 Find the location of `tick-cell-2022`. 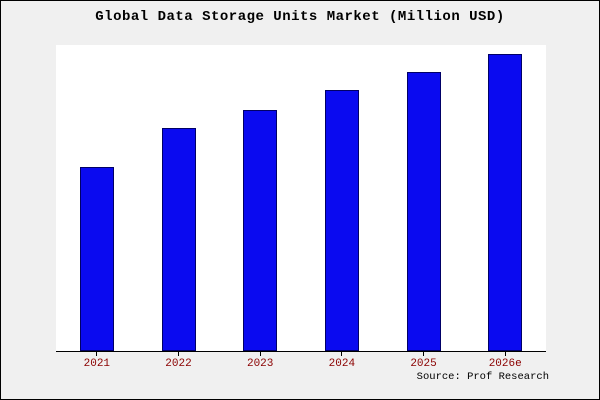

tick-cell-2022 is located at coordinates (179, 354).